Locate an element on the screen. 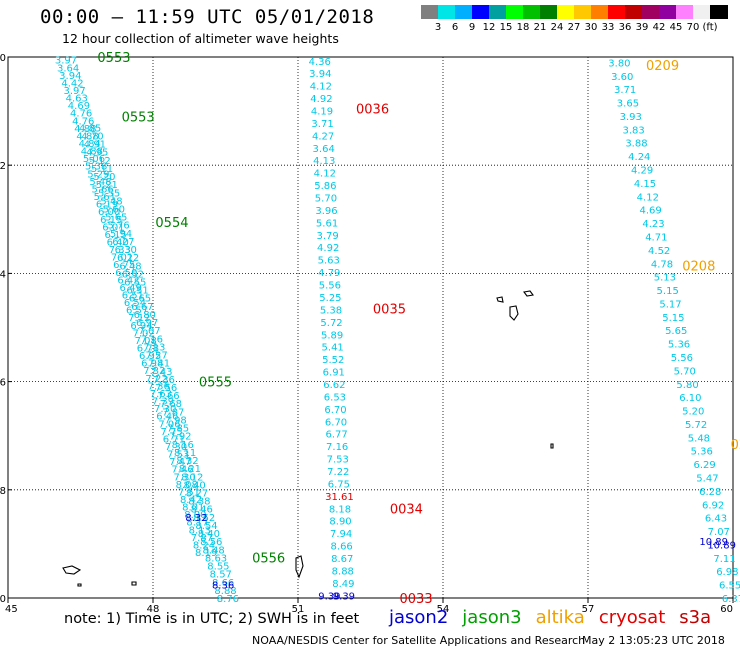 This screenshot has height=650, width=740. wave-height-label: 6.95 is located at coordinates (150, 356).